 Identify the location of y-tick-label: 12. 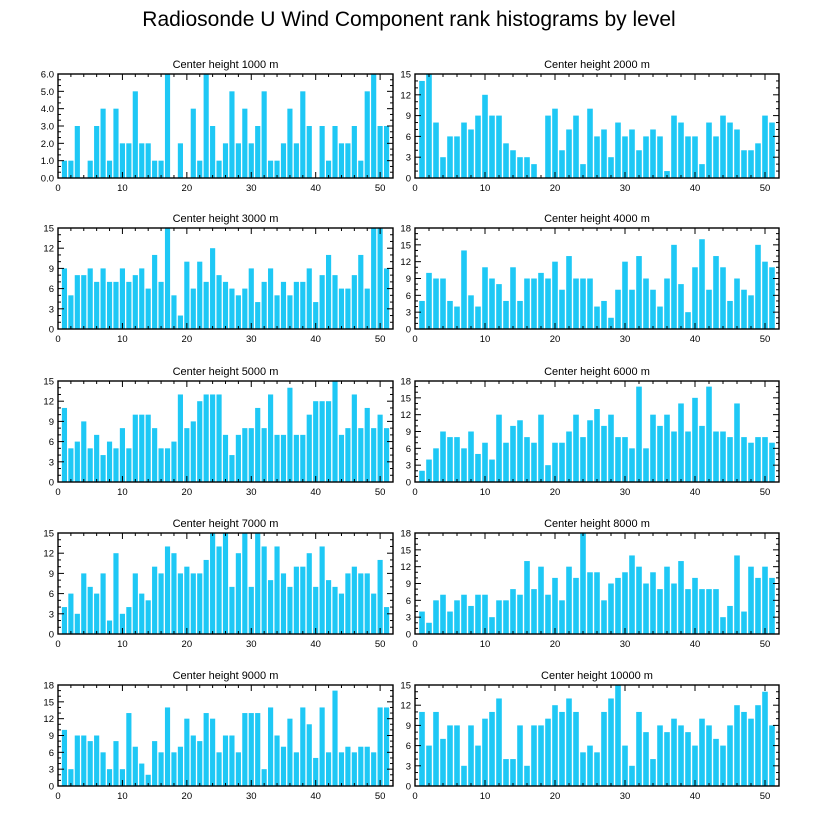
(48, 249).